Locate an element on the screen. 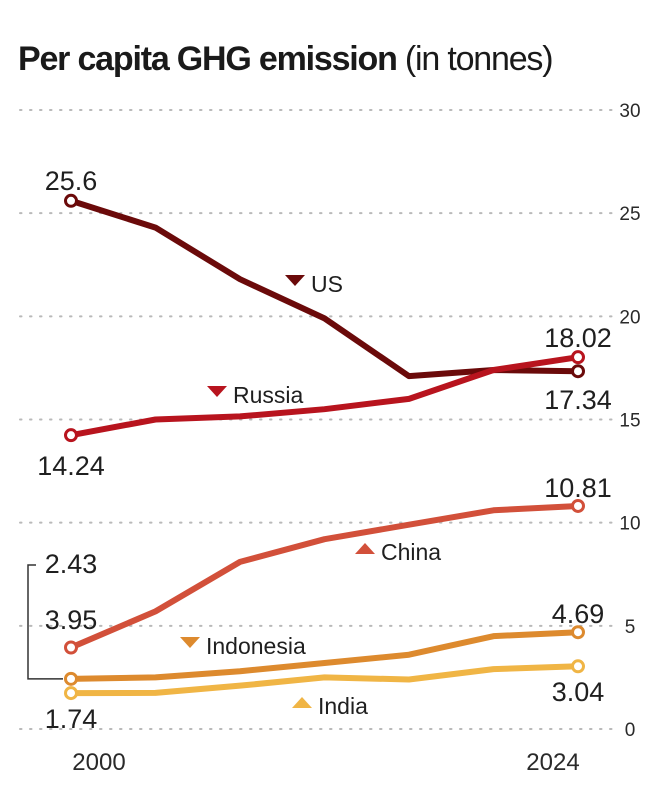  data-label-start-china: 3.95 is located at coordinates (71, 620).